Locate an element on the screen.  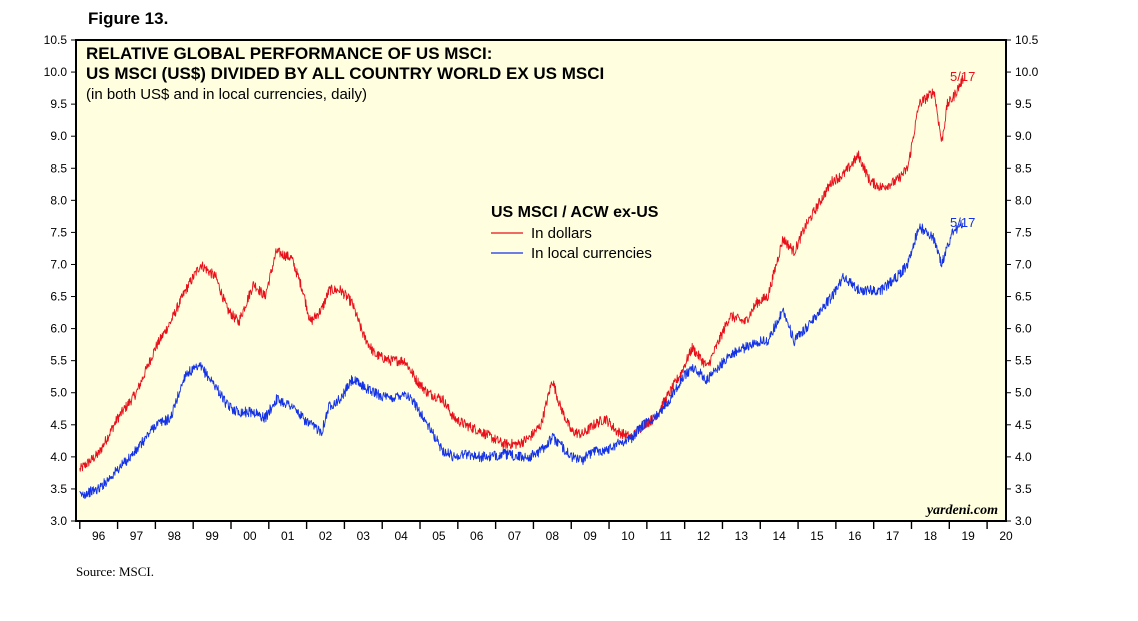
y-tick-label-left: 10.5 is located at coordinates (56, 40).